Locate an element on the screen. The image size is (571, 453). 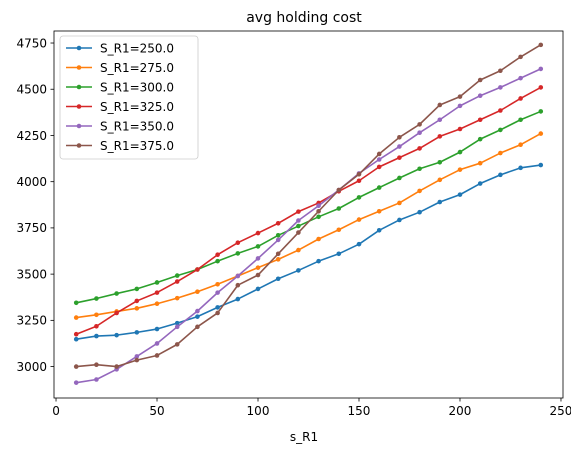
legend-label: S_R1=375.0 is located at coordinates (137, 146).